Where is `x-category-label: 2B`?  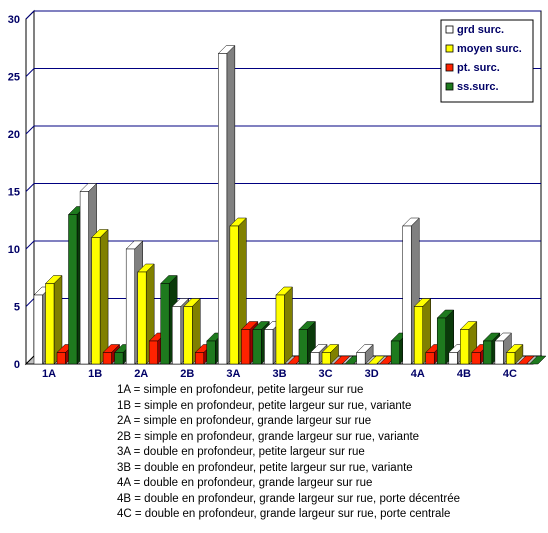 x-category-label: 2B is located at coordinates (187, 374).